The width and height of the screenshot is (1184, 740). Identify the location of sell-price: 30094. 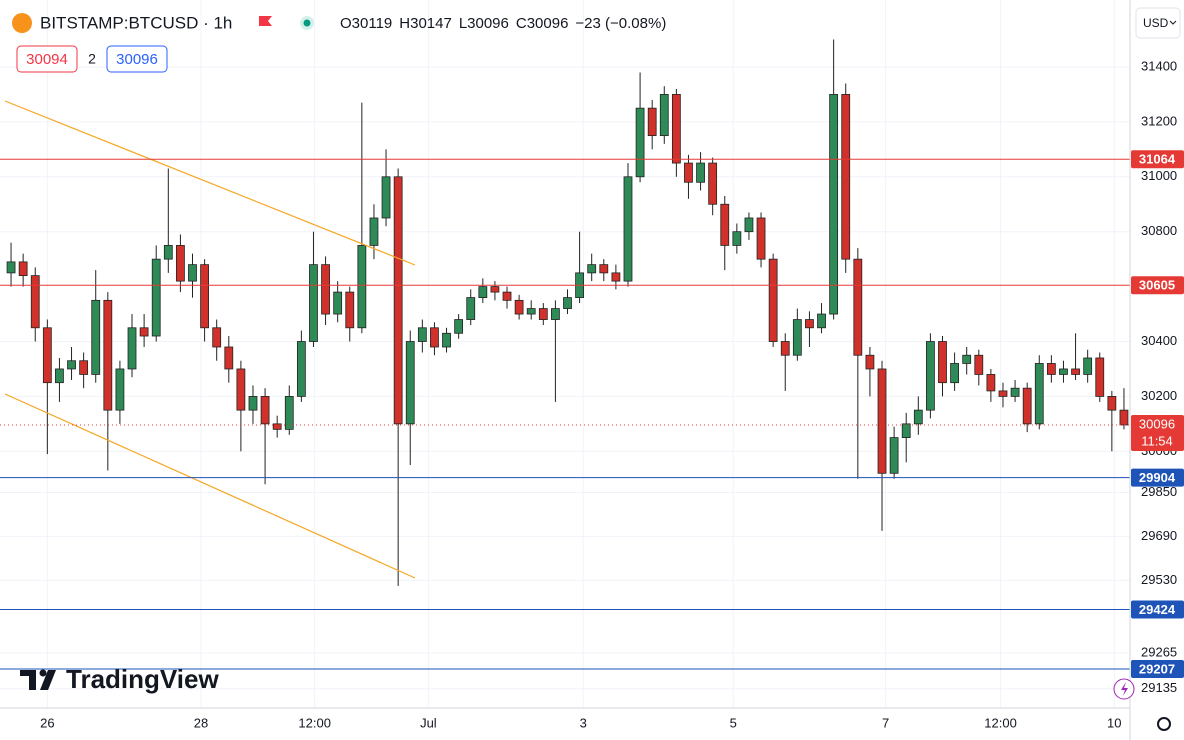
(47, 59).